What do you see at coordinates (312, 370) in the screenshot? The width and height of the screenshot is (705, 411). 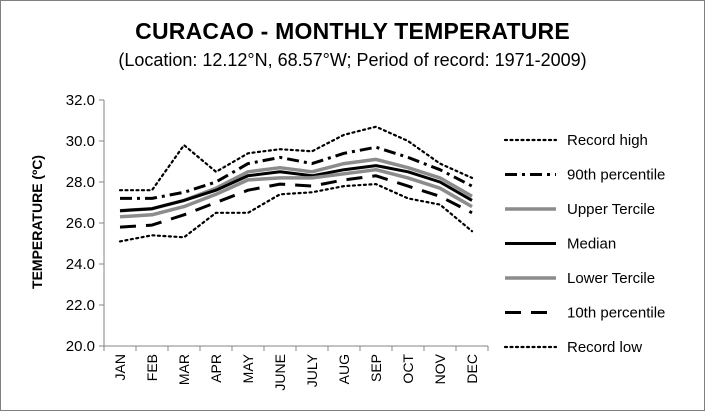 I see `x-tick-label: JULY` at bounding box center [312, 370].